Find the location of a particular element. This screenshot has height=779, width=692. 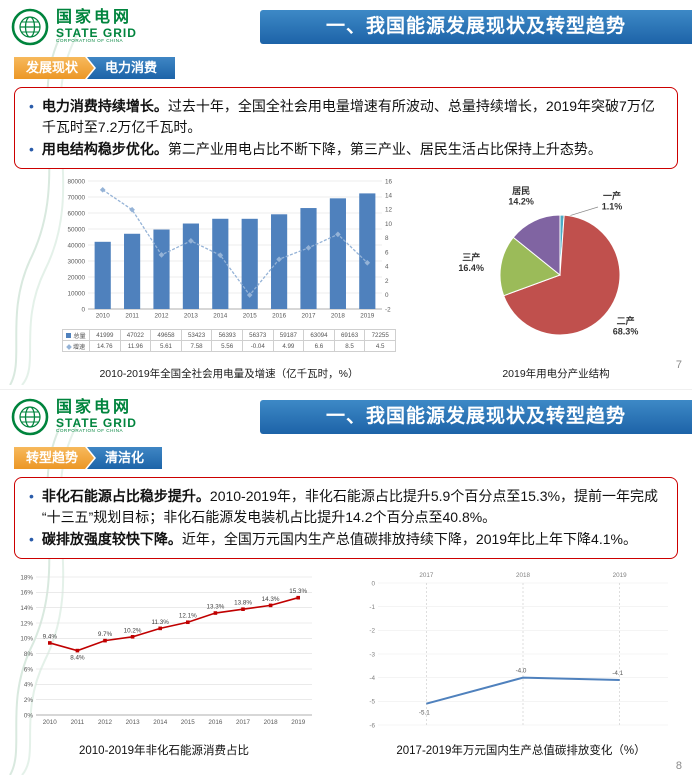

tag-category: 转型趋势 is located at coordinates (54, 458).